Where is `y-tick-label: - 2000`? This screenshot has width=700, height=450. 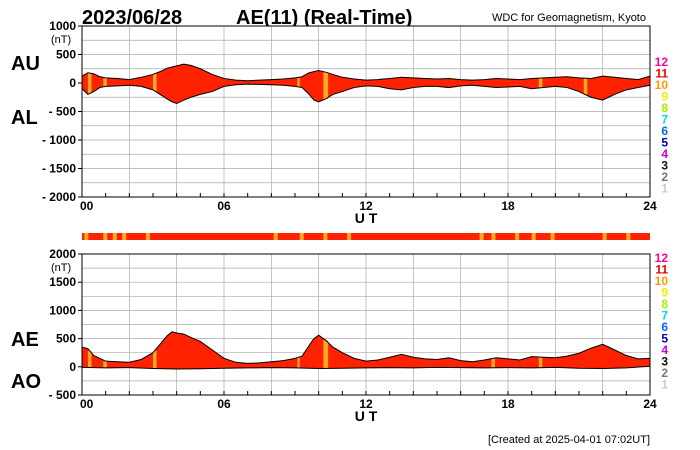
y-tick-label: - 2000 is located at coordinates (59, 197).